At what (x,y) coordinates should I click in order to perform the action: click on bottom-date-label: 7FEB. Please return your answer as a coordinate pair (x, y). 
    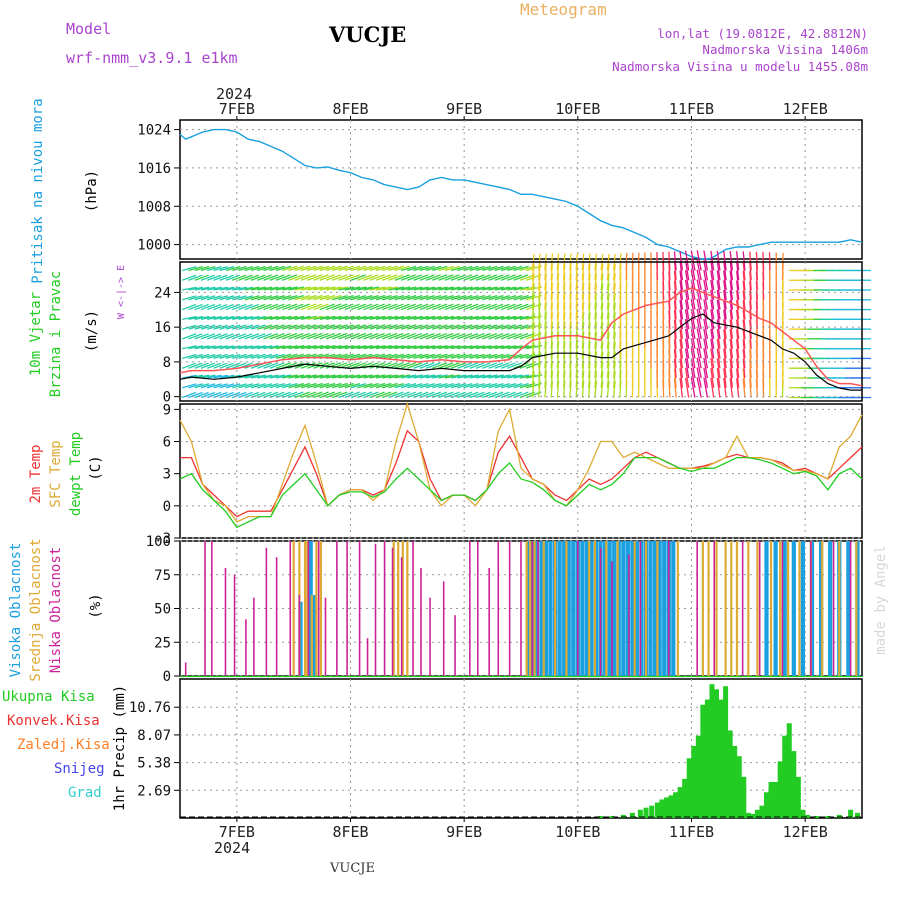
    Looking at the image, I should click on (237, 832).